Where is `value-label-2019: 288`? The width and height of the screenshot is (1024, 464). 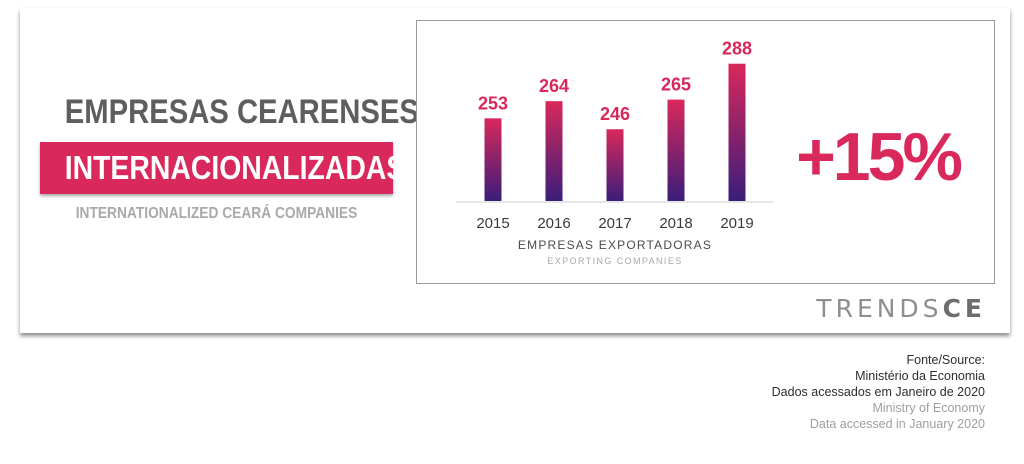 value-label-2019: 288 is located at coordinates (737, 49).